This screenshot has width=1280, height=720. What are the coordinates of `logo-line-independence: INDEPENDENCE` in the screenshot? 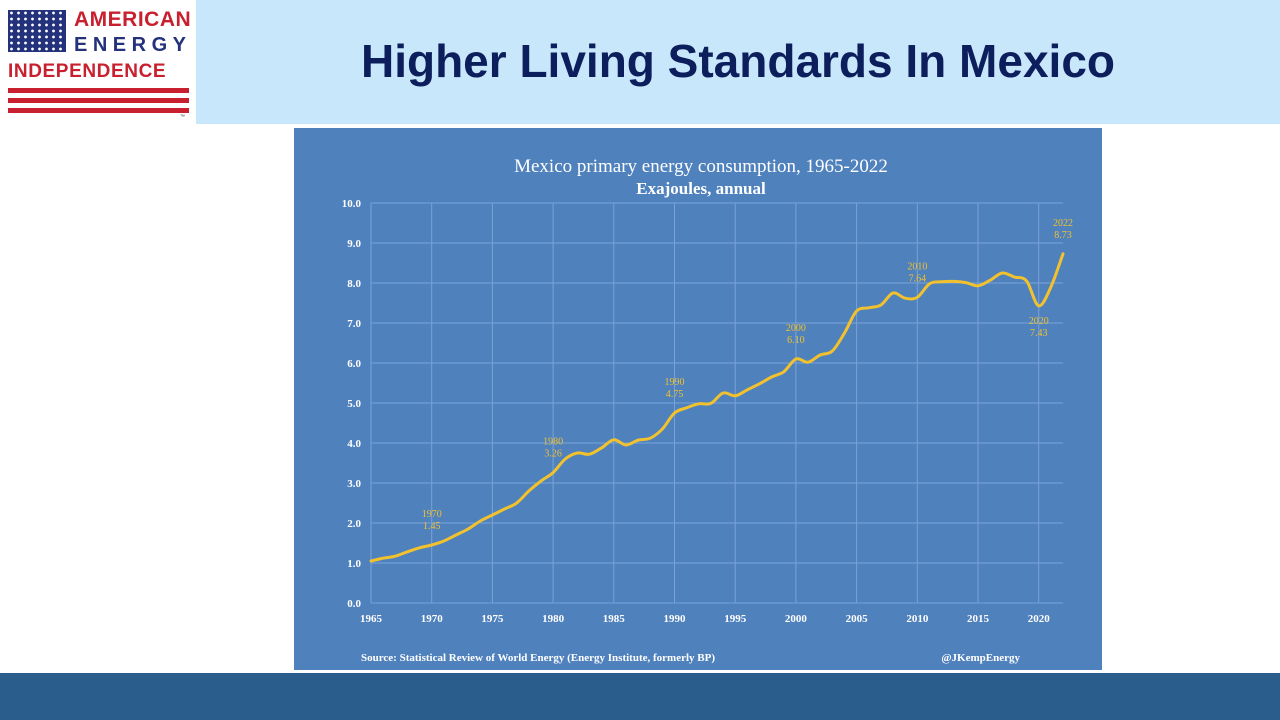 It's located at (87, 71).